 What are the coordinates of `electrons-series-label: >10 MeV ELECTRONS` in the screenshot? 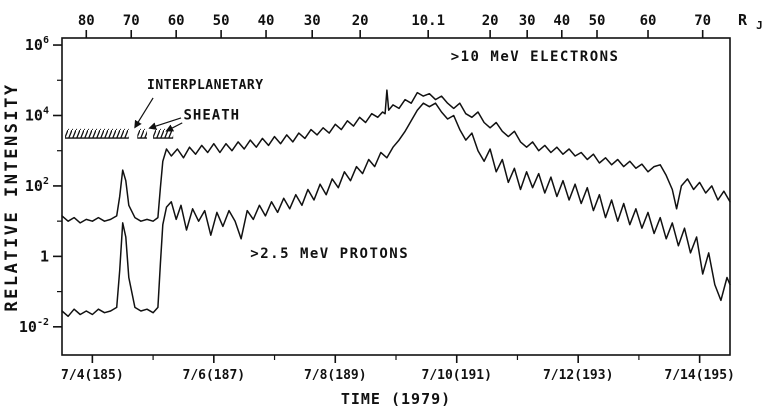 It's located at (535, 57).